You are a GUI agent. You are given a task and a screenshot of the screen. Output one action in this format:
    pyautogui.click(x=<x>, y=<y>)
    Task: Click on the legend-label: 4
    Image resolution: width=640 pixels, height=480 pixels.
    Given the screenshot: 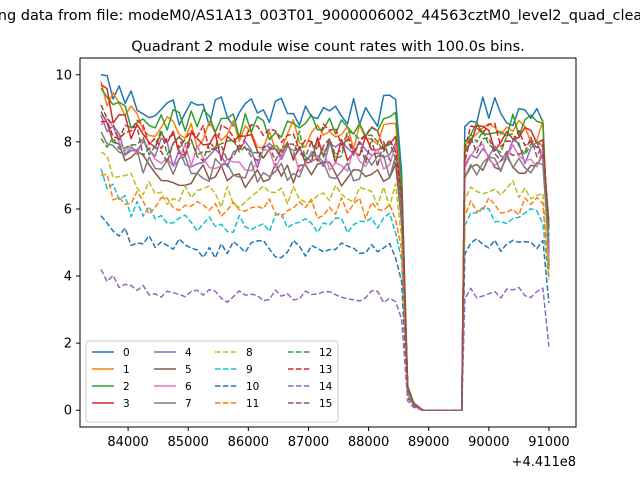 What is the action you would take?
    pyautogui.click(x=188, y=353)
    